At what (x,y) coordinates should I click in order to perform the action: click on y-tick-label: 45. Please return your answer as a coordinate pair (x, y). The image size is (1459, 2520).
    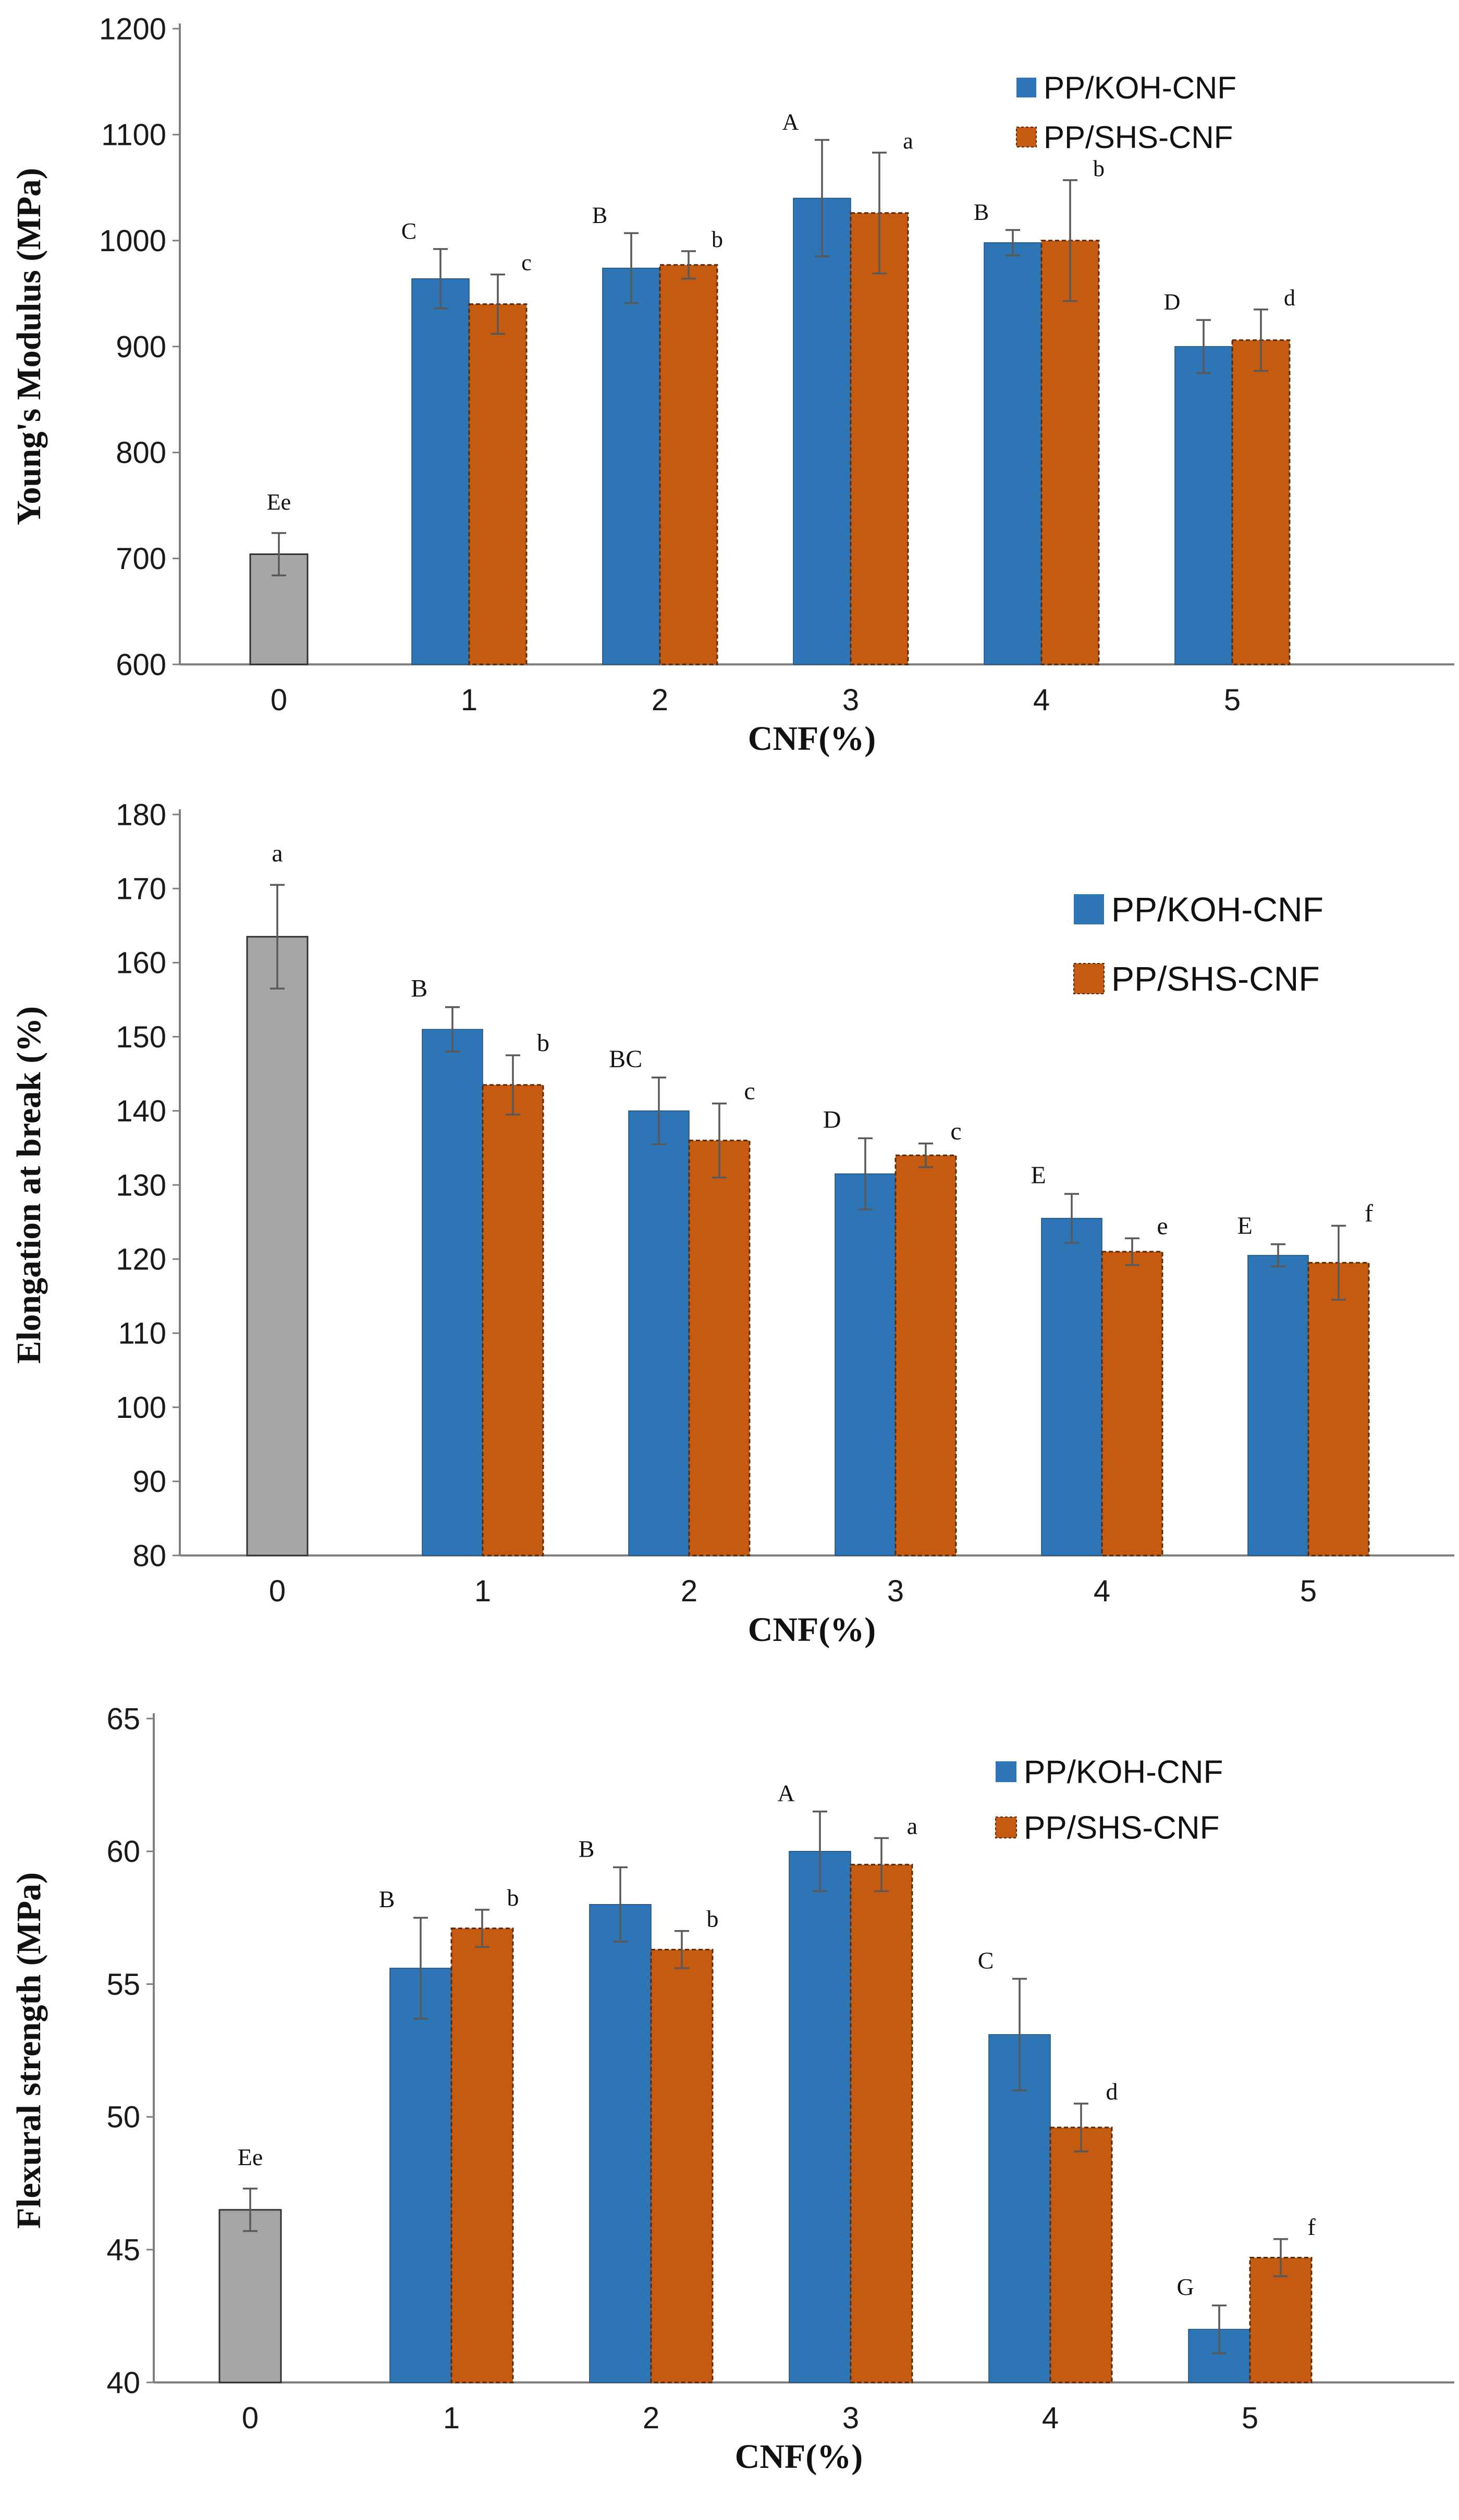
    Looking at the image, I should click on (123, 2250).